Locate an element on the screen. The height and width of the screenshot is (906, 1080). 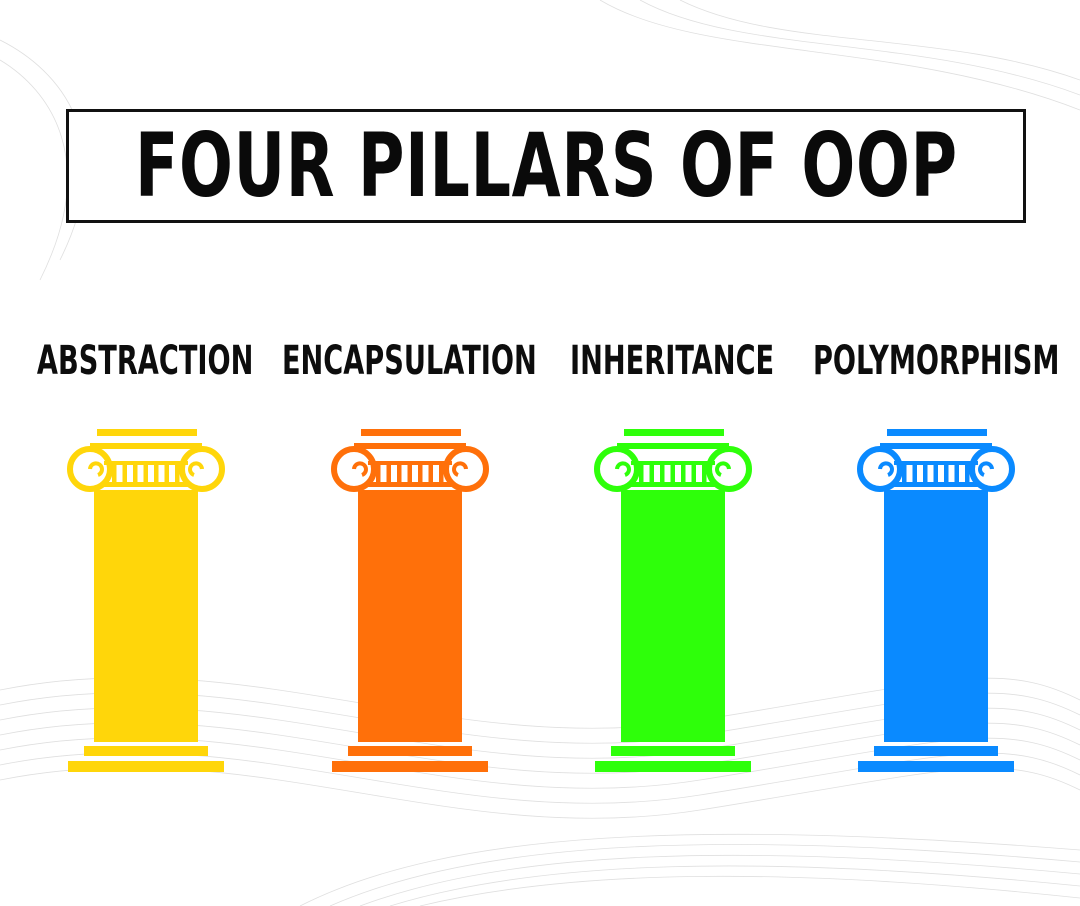
pillar-label-inheritance: INHERITANCE is located at coordinates (672, 361).